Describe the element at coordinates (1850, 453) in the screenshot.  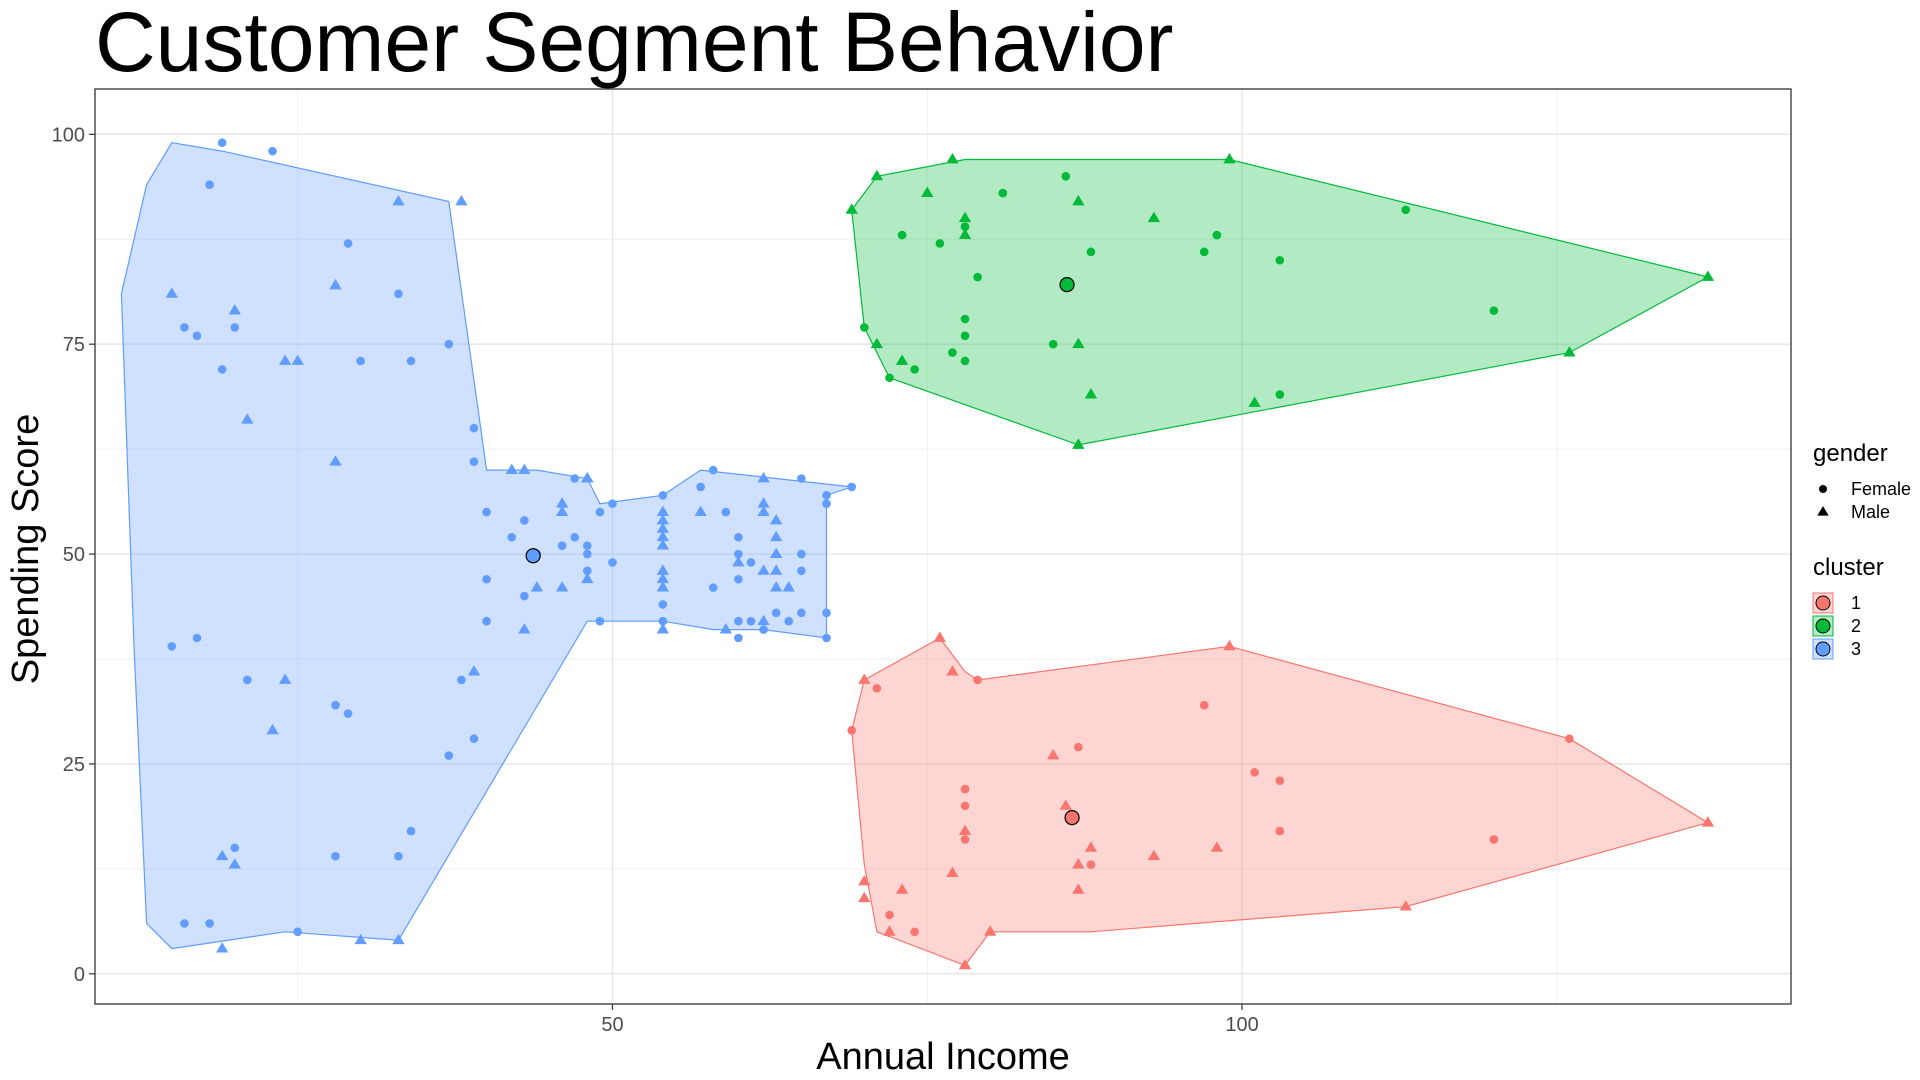
I see `legend-title-gender: gender` at that location.